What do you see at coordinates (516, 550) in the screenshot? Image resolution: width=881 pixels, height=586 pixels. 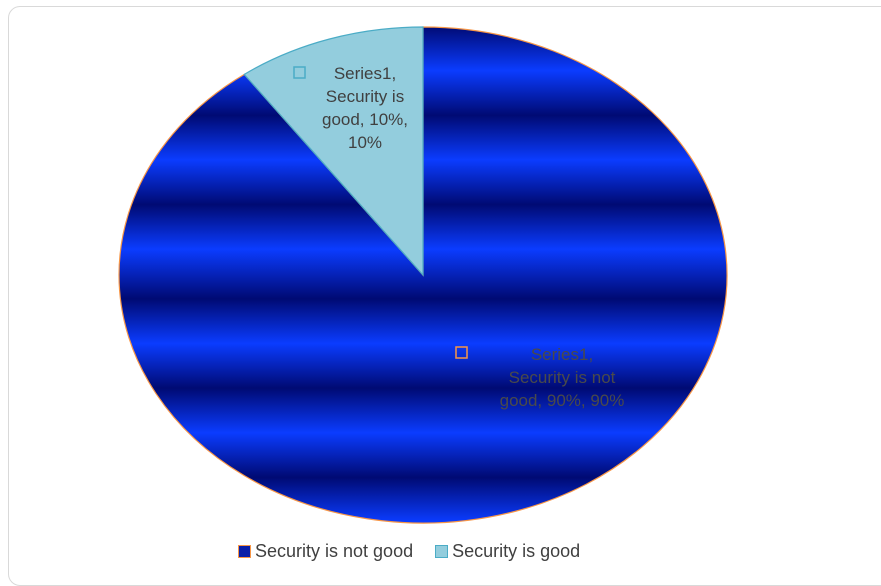 I see `legend-label-security-good: Security is good` at bounding box center [516, 550].